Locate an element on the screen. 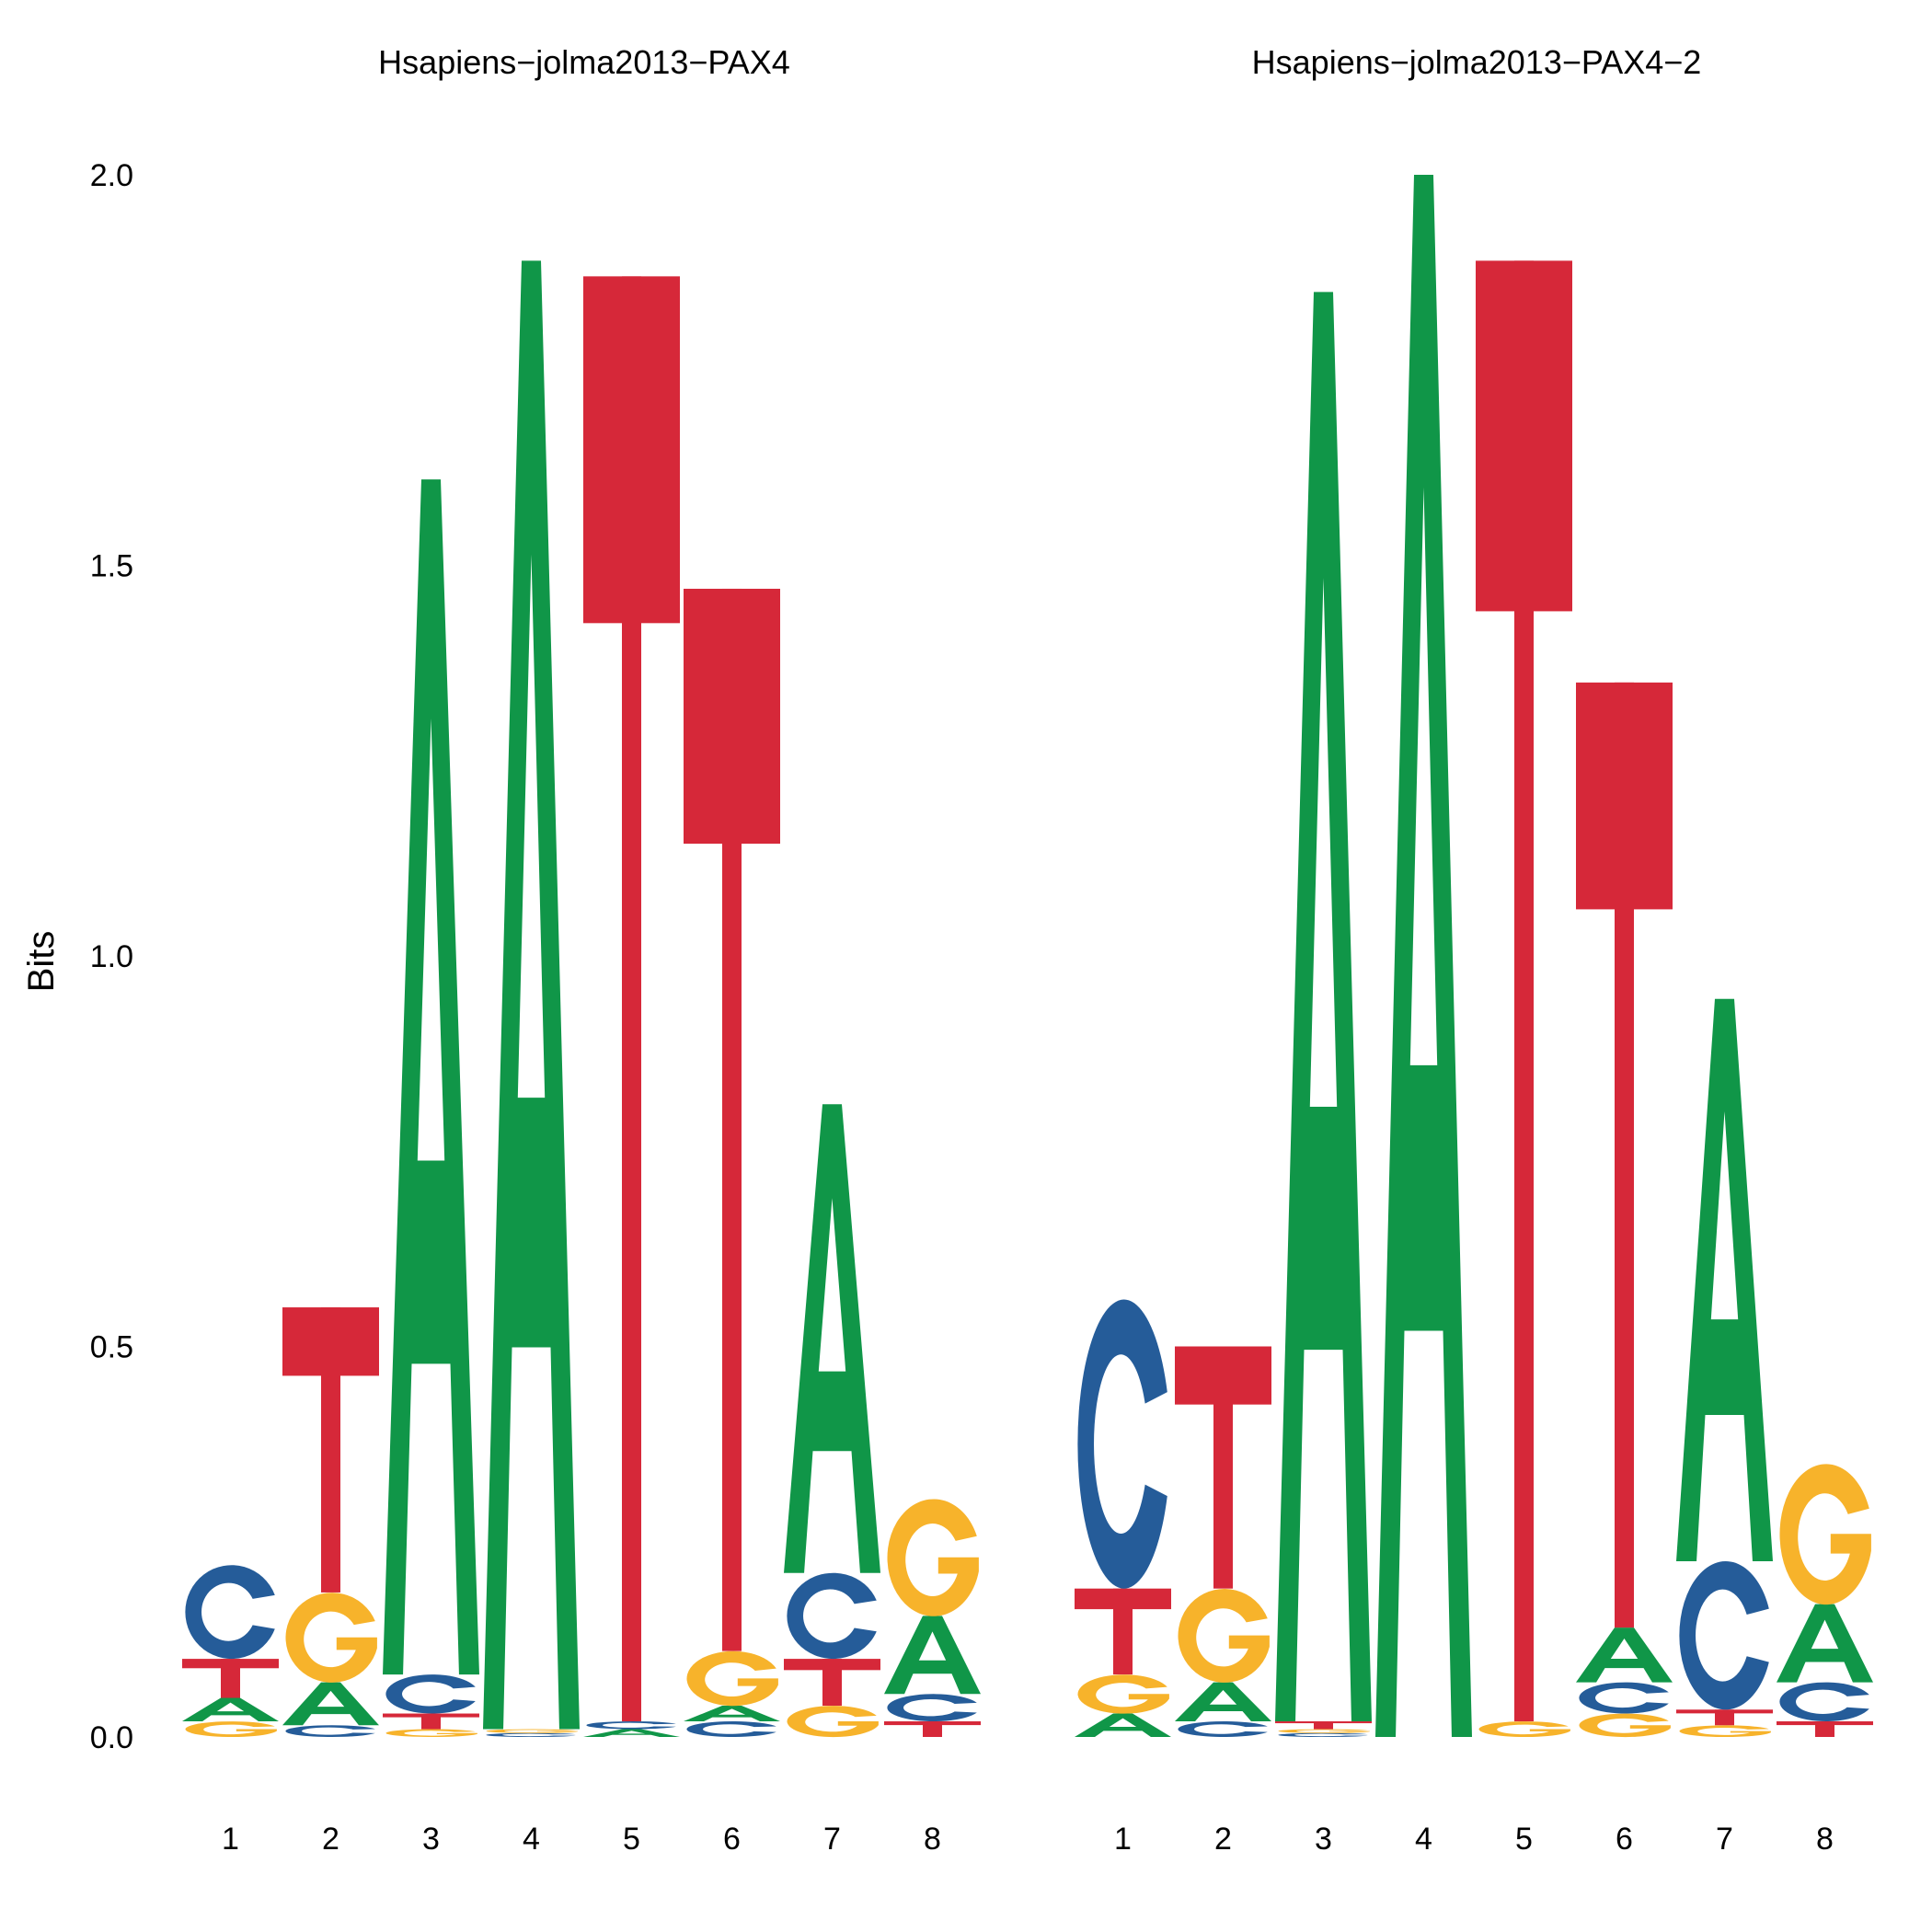  y-tick-labels: 0.0 0.5 1.0 1.5 2.0 is located at coordinates (111, 956).